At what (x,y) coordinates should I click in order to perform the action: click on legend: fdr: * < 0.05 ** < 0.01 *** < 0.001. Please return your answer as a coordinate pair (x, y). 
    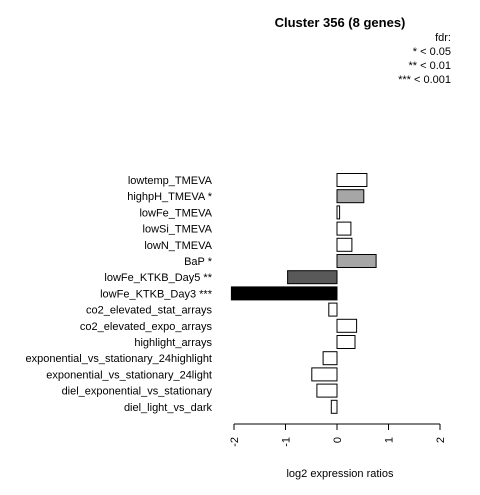
    Looking at the image, I should click on (424, 59).